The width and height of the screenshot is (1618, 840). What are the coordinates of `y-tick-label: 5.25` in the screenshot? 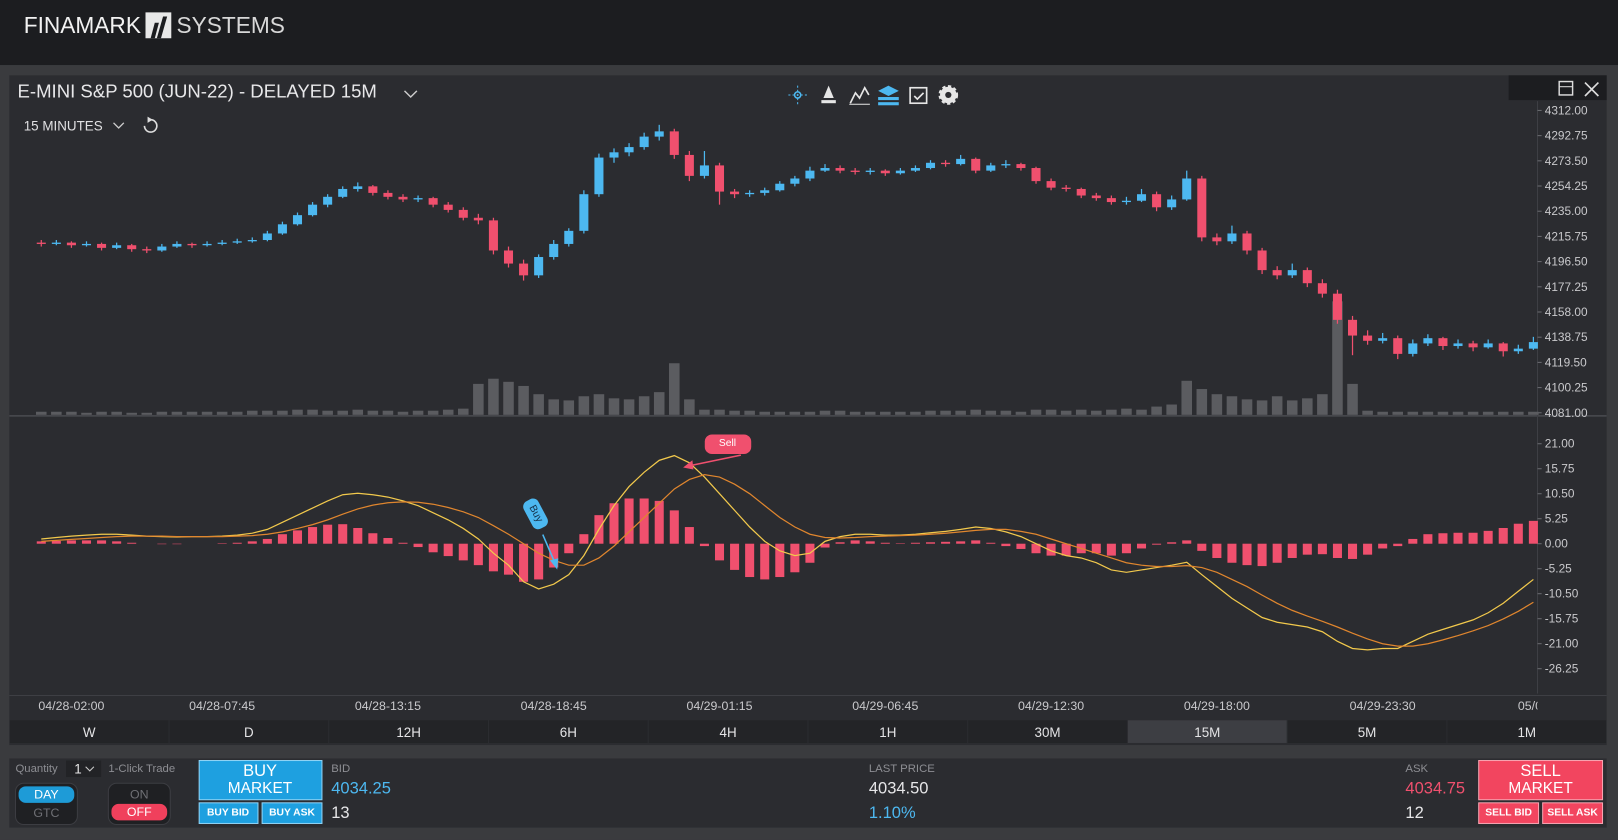 It's located at (1556, 519).